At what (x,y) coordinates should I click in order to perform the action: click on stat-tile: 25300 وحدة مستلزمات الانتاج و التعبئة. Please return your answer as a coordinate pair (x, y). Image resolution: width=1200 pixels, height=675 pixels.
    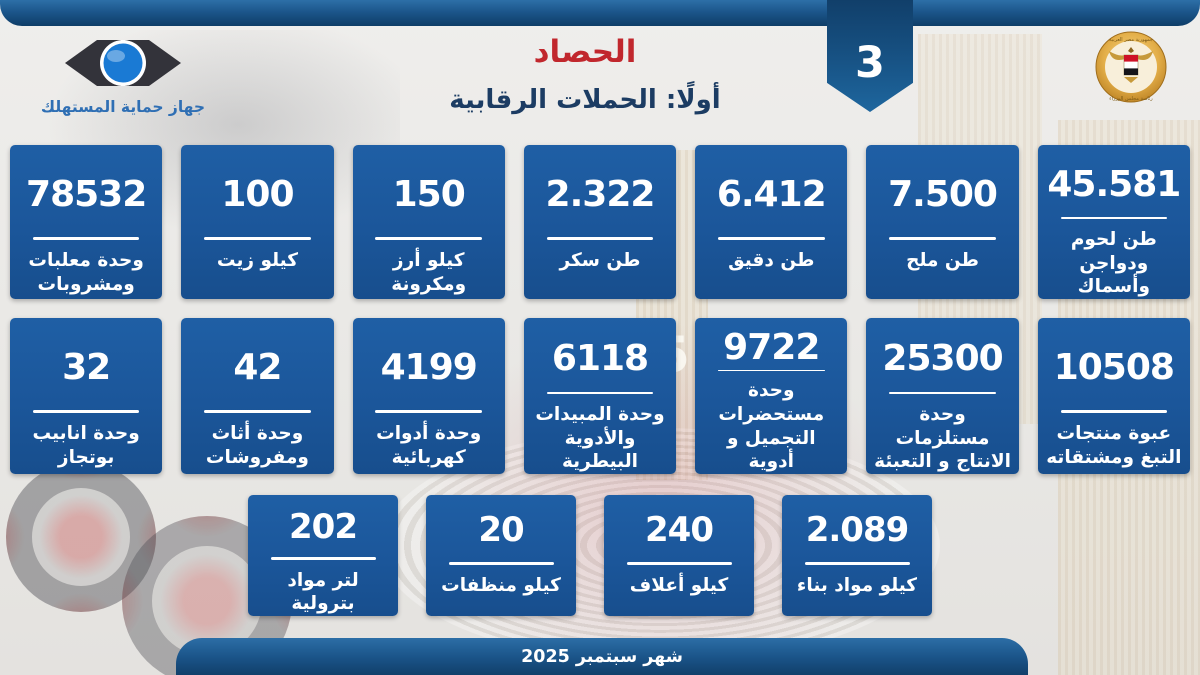
    Looking at the image, I should click on (942, 396).